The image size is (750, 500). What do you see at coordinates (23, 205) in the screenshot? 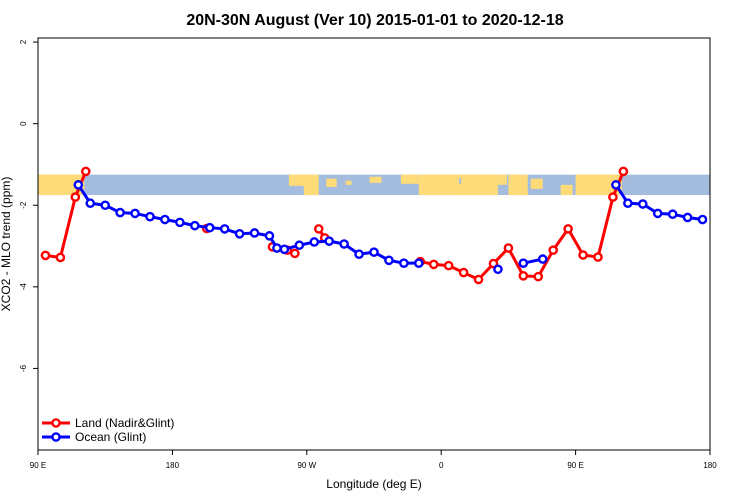
I see `y-tick-label: -2` at bounding box center [23, 205].